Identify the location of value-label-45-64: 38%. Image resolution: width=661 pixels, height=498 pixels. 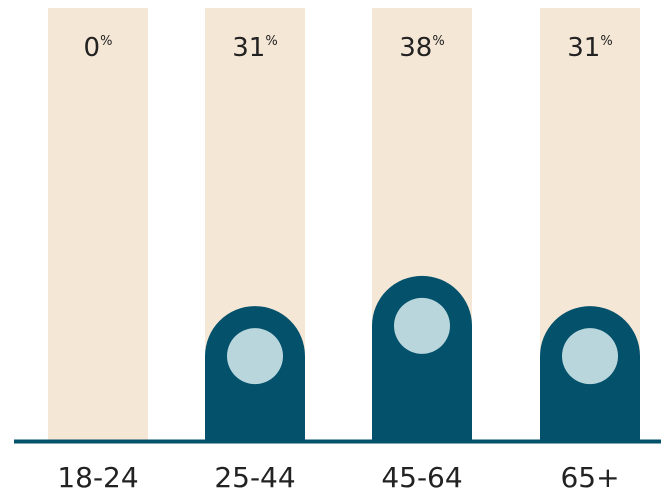
(421, 48).